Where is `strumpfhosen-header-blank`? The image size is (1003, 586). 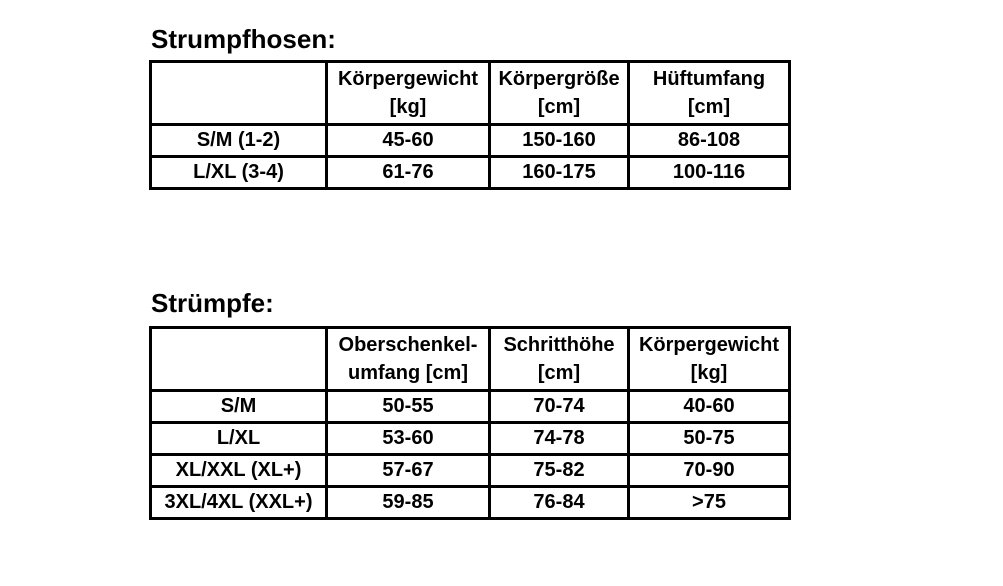
strumpfhosen-header-blank is located at coordinates (238, 93).